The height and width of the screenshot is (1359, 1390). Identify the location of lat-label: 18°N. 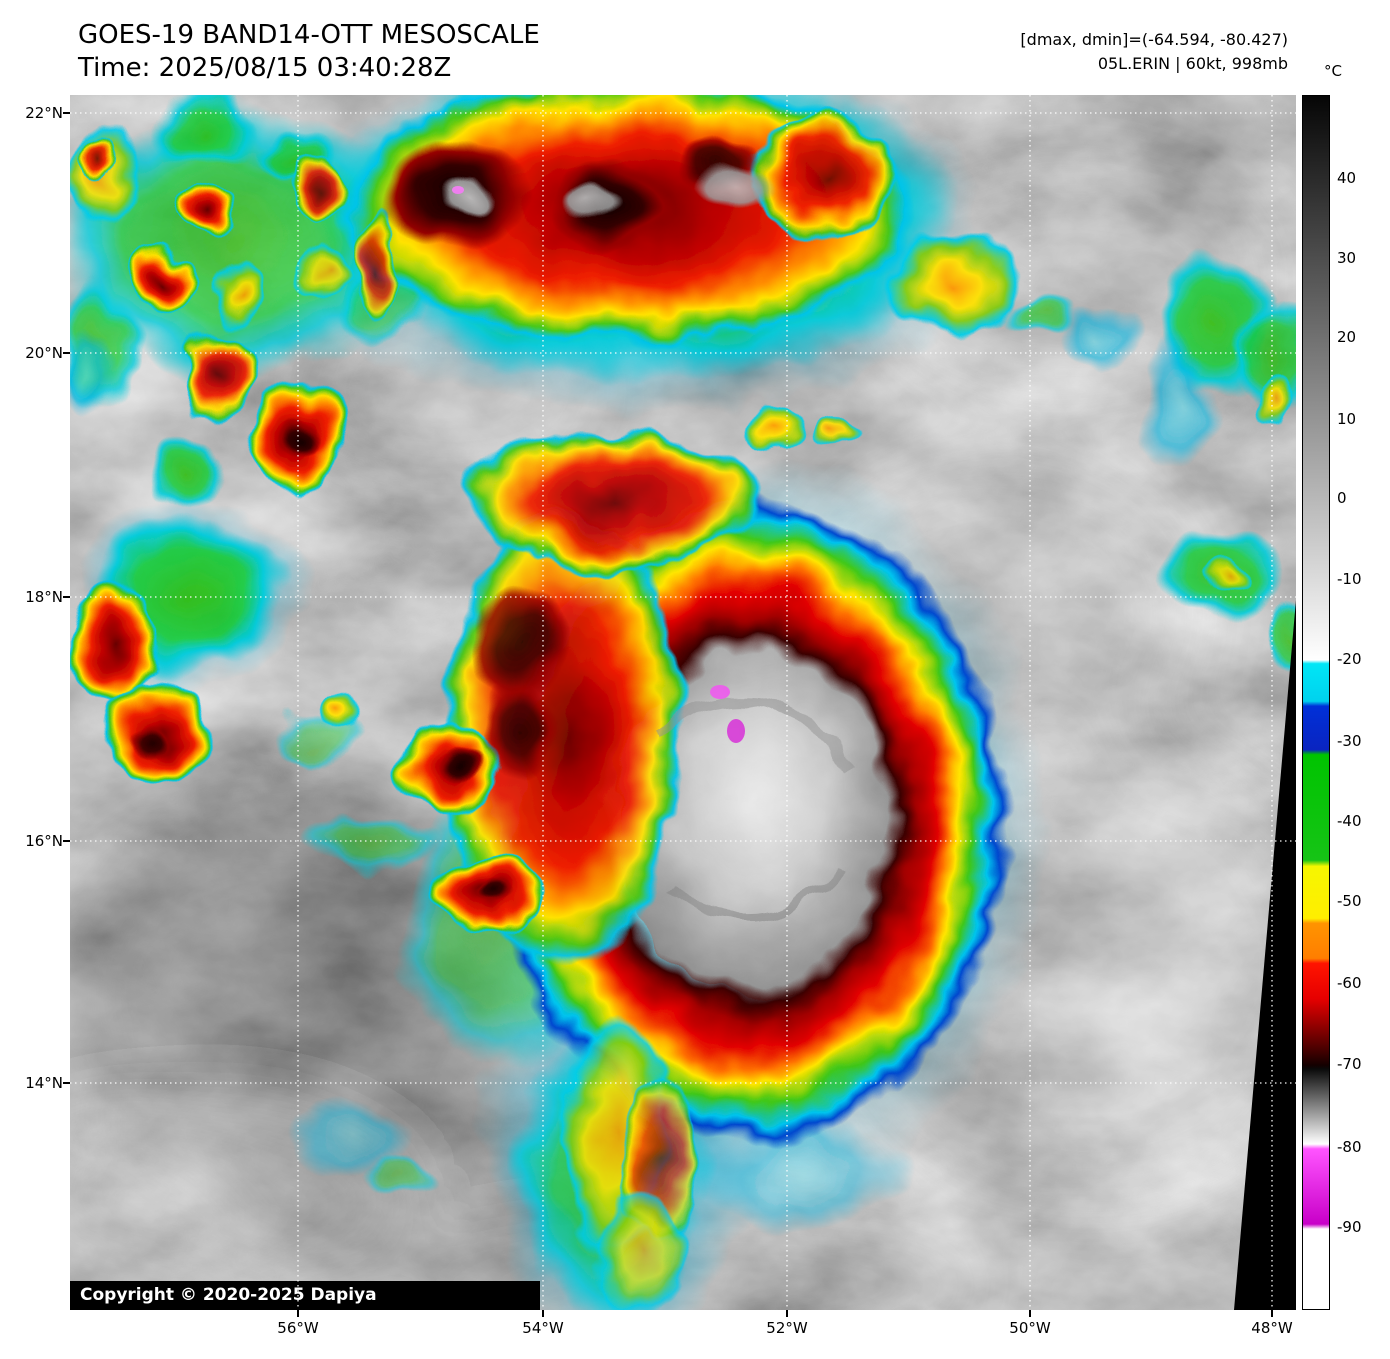
(44, 597).